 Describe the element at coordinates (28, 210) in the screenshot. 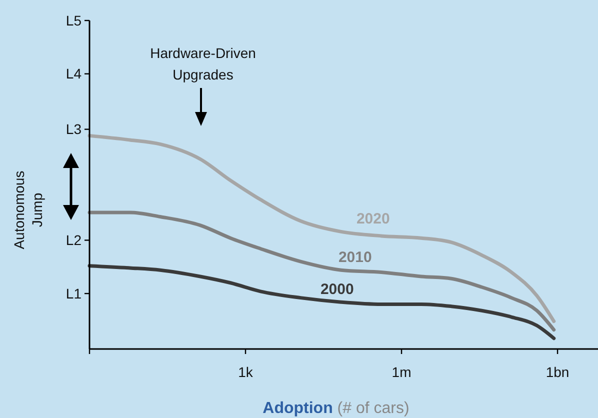

I see `y-axis-title: Autonomous Jump` at that location.